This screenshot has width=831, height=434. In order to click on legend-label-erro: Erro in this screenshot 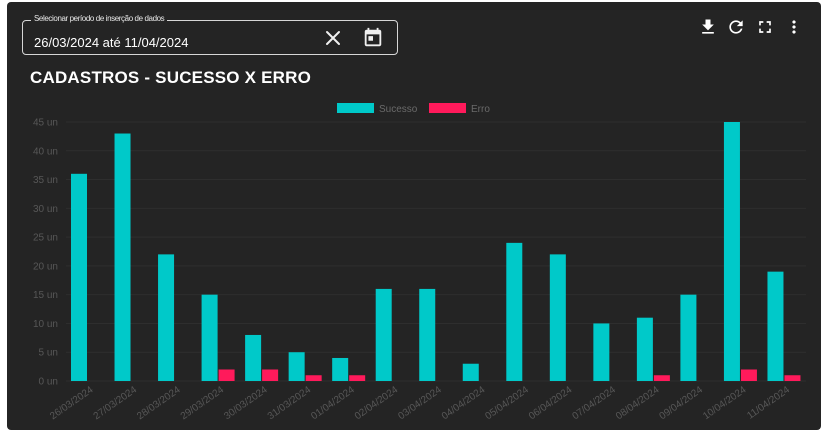, I will do `click(480, 109)`.